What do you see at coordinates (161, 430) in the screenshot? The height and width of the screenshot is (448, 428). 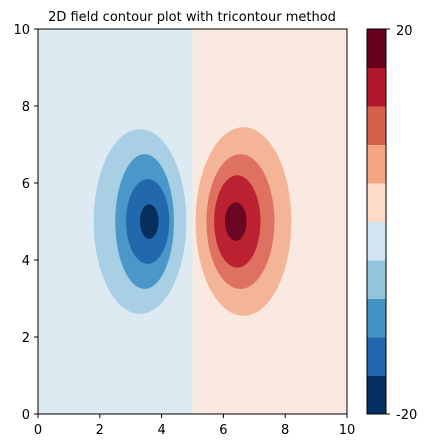 I see `x-tick-label: 4` at bounding box center [161, 430].